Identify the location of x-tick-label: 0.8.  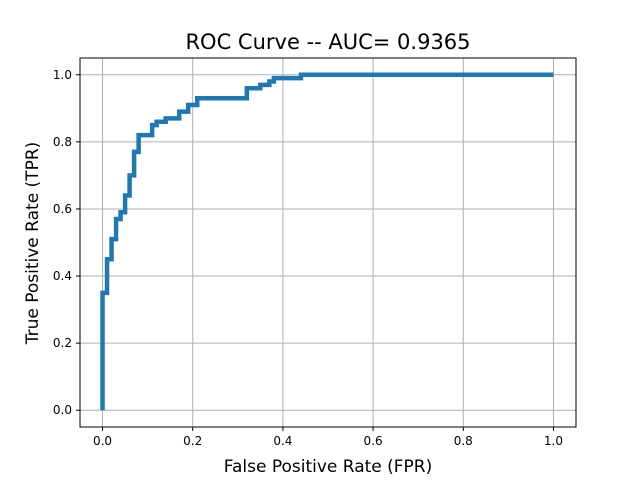
(463, 441).